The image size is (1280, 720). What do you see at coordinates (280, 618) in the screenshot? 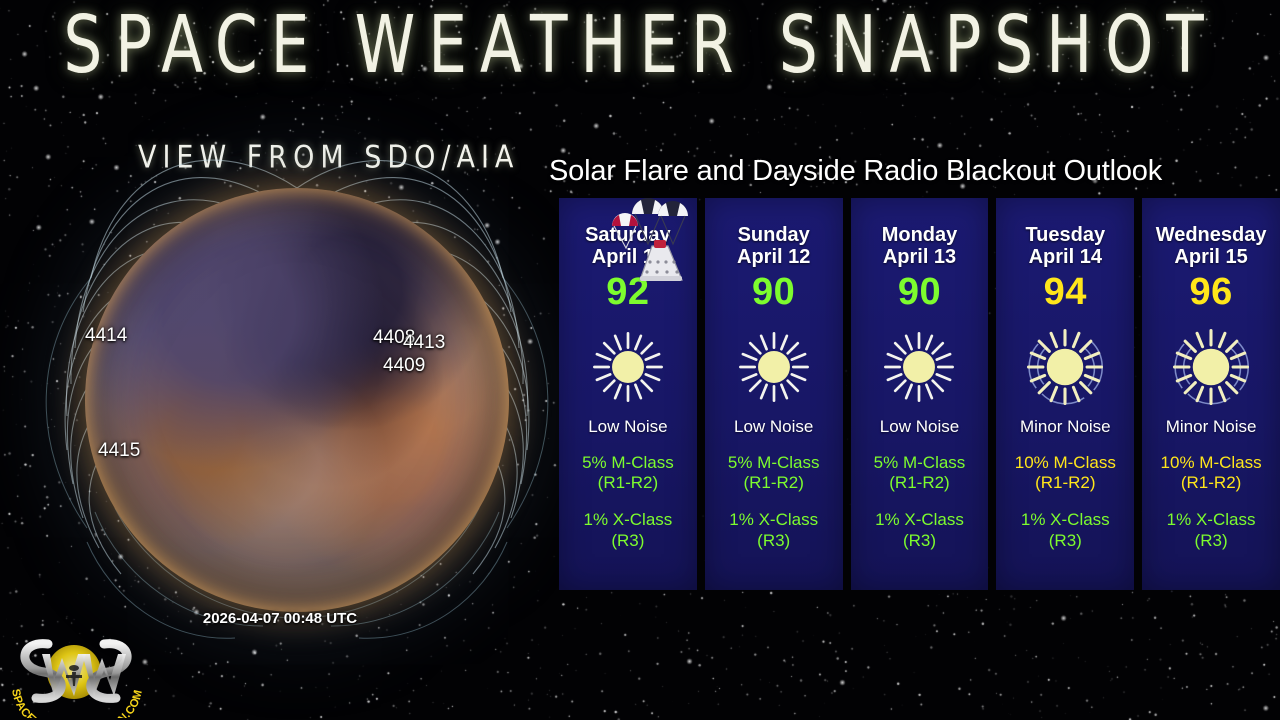
I see `image-timestamp: 2026-04-07 00:48 UTC` at bounding box center [280, 618].